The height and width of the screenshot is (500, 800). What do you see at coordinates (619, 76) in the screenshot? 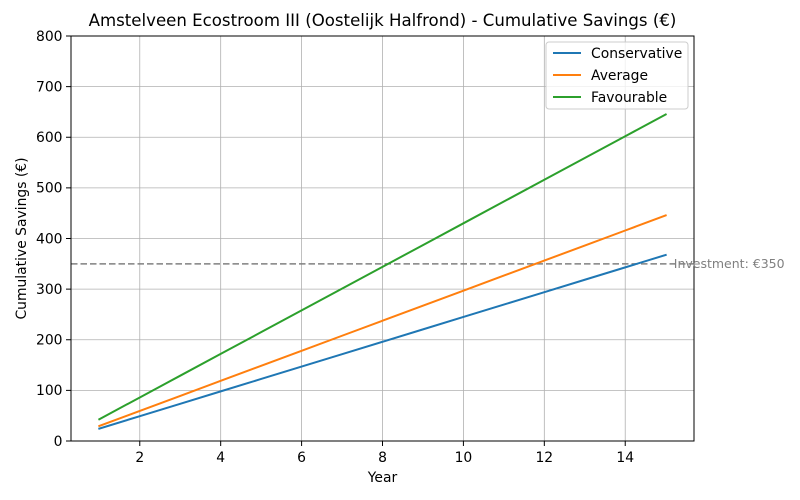
I see `legend-label-average: Average` at bounding box center [619, 76].